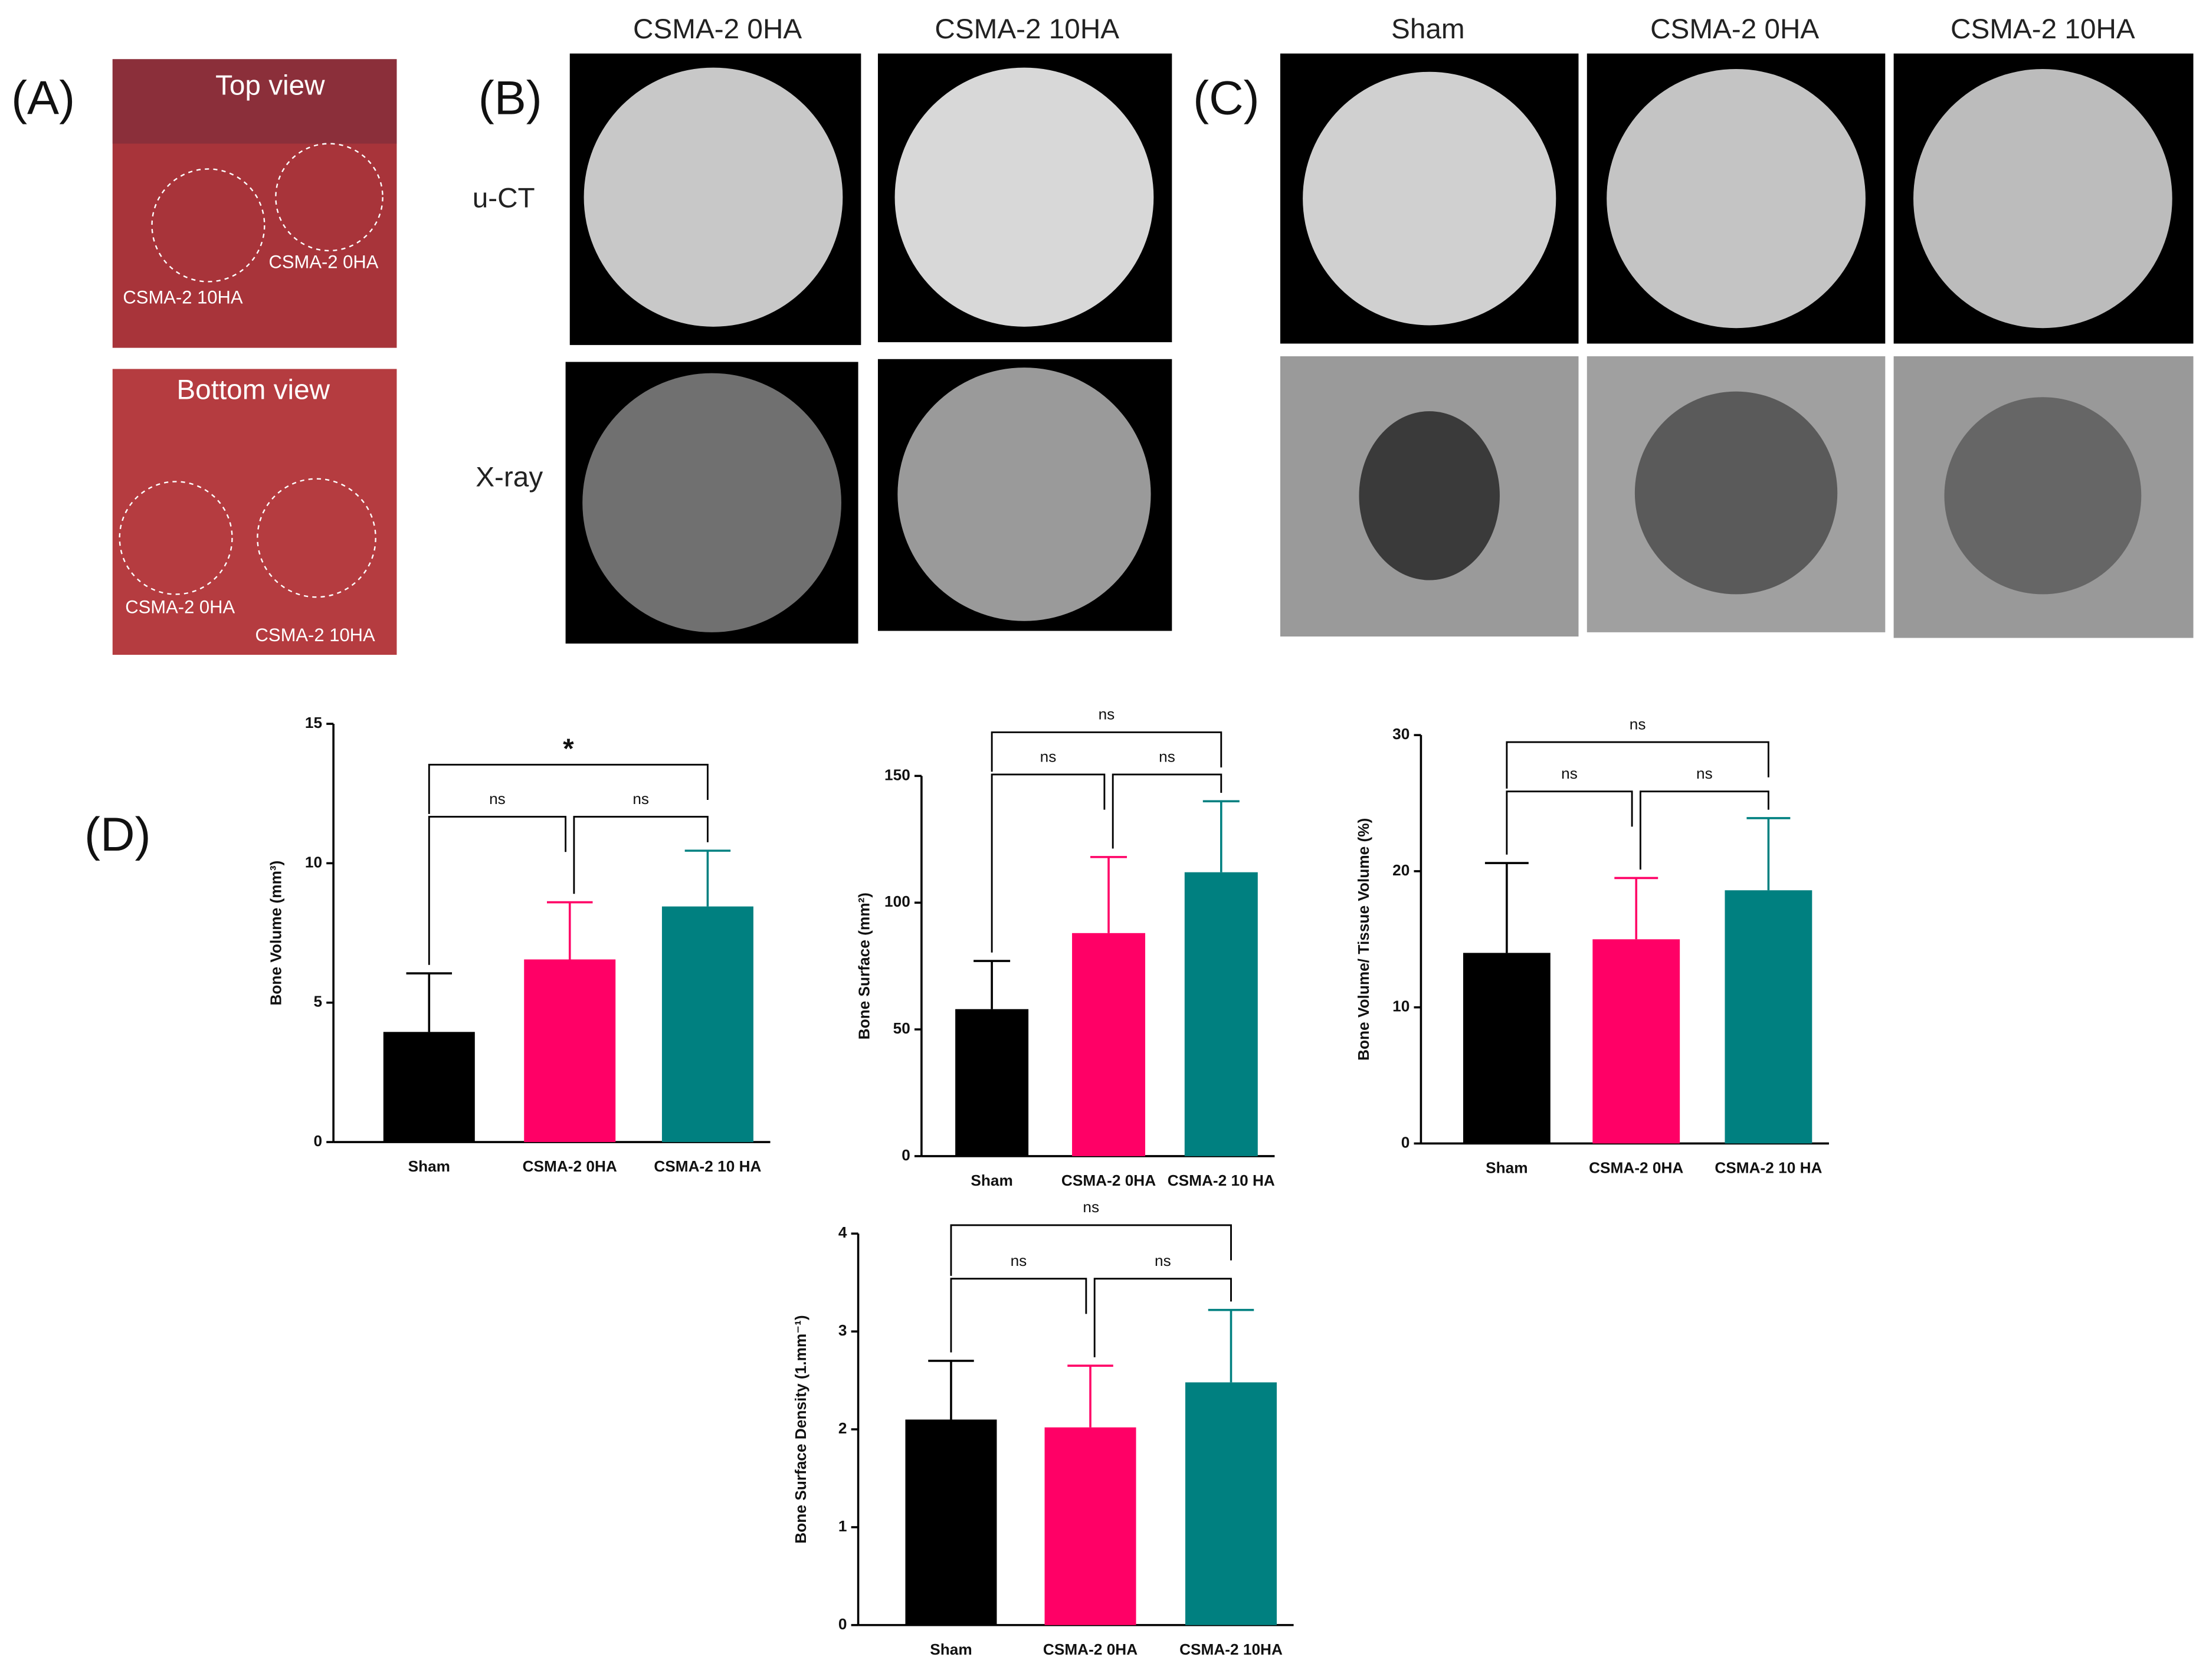  Describe the element at coordinates (1363, 939) in the screenshot. I see `y-axis-label: Bone Volume/ Tissue Volume (%)` at that location.